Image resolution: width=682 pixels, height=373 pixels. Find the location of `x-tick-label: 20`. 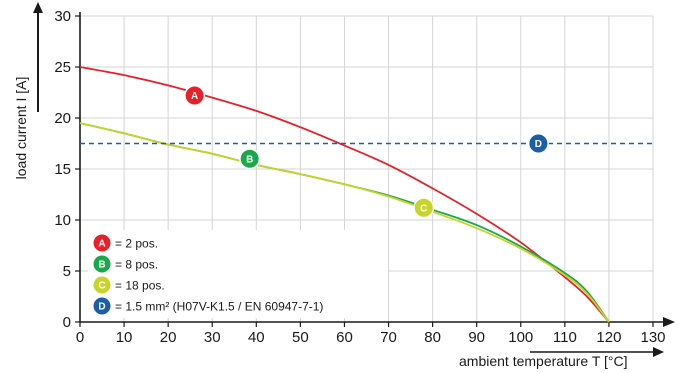

x-tick-label: 20 is located at coordinates (168, 337).